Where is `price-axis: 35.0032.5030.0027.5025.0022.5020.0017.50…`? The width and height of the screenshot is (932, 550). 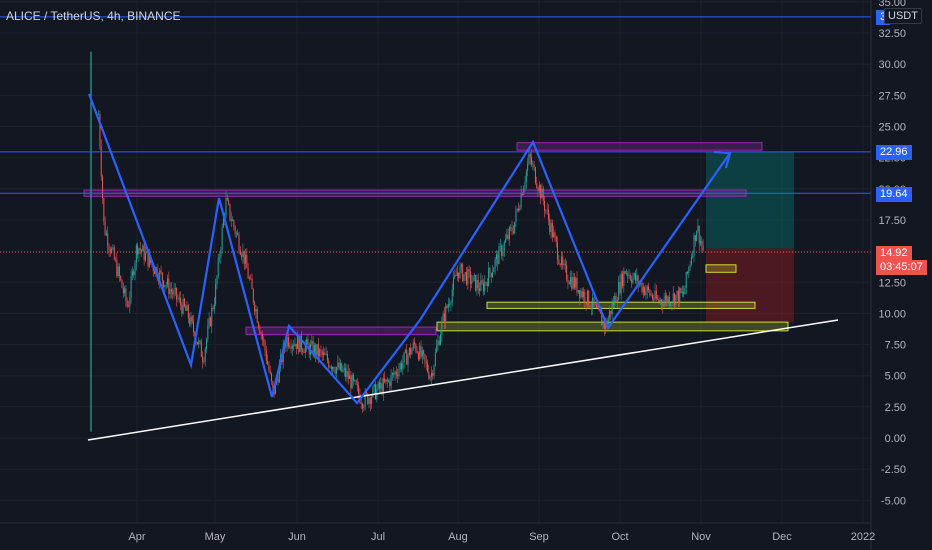 price-axis: 35.0032.5030.0027.5025.0022.5020.0017.50… is located at coordinates (892, 253).